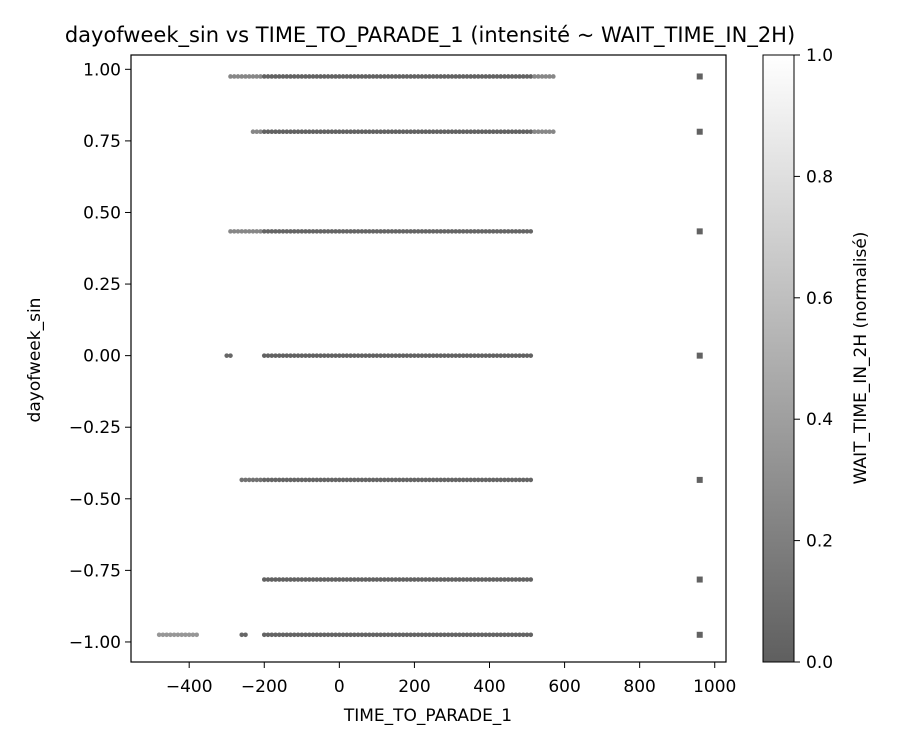 This screenshot has width=900, height=750. I want to click on y-tick-label: −1.00, so click(95, 643).